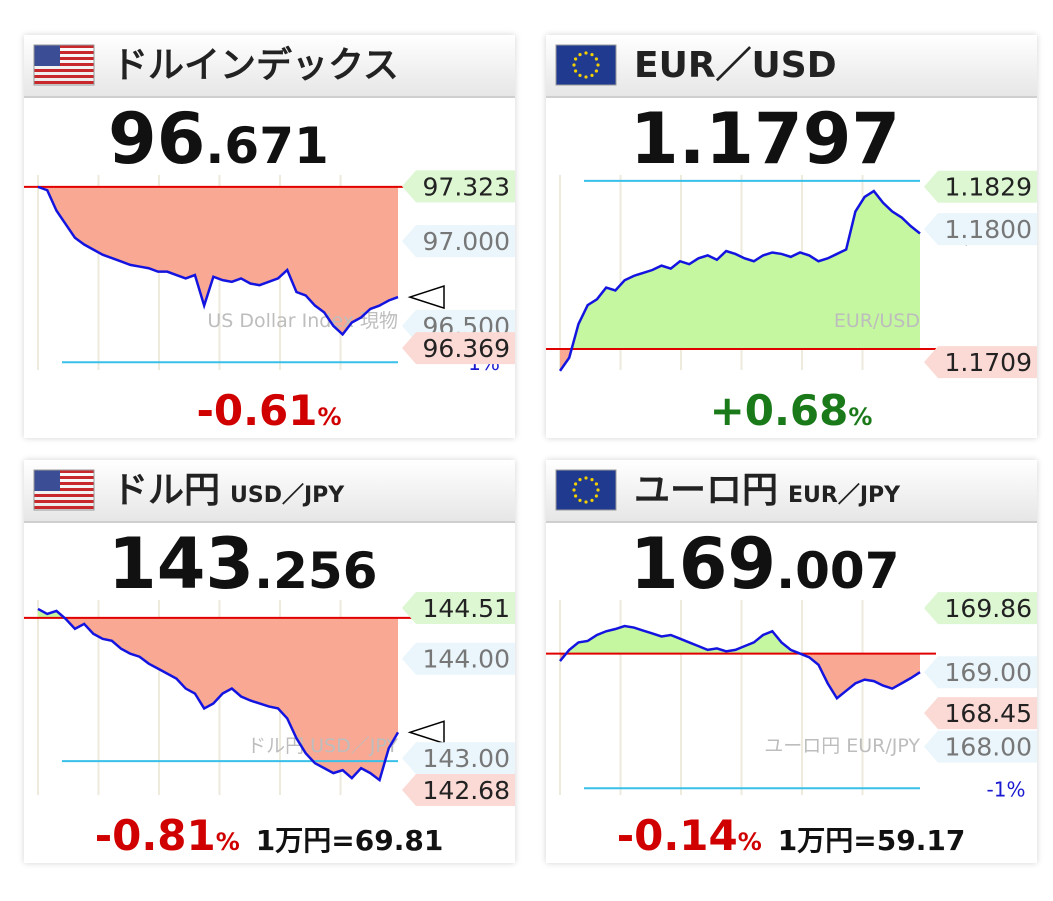 The image size is (1053, 901). I want to click on price-main: 143, so click(181, 564).